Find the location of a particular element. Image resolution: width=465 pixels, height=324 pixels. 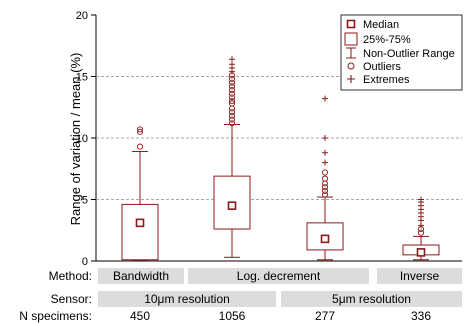

y-axis: 0 5 10 15 20 is located at coordinates (86, 139).